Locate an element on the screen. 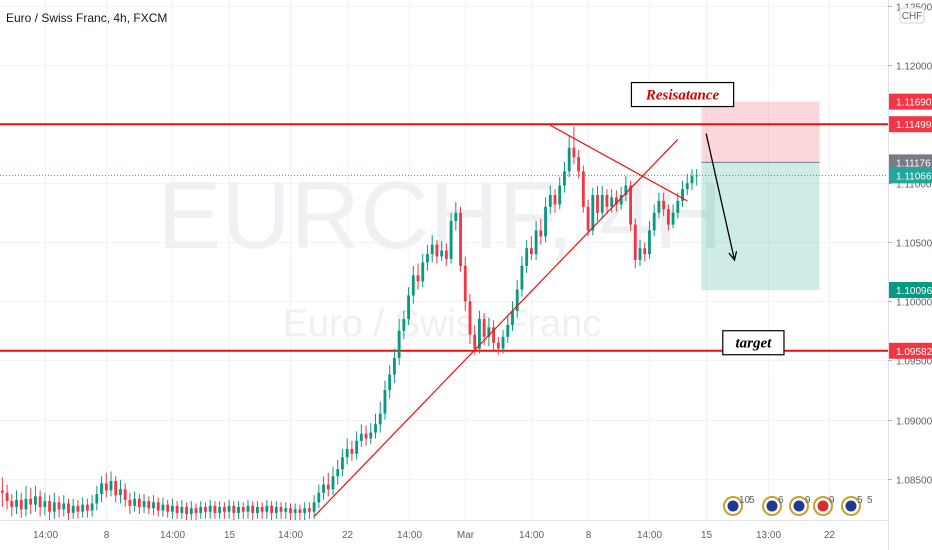 This screenshot has height=550, width=932. currency-button: CHF is located at coordinates (912, 15).